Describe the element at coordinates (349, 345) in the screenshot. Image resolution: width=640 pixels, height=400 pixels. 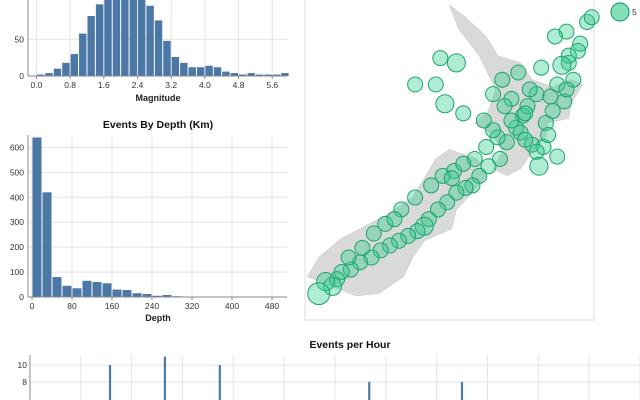
I see `hourly-chart-title: Events per Hour` at that location.